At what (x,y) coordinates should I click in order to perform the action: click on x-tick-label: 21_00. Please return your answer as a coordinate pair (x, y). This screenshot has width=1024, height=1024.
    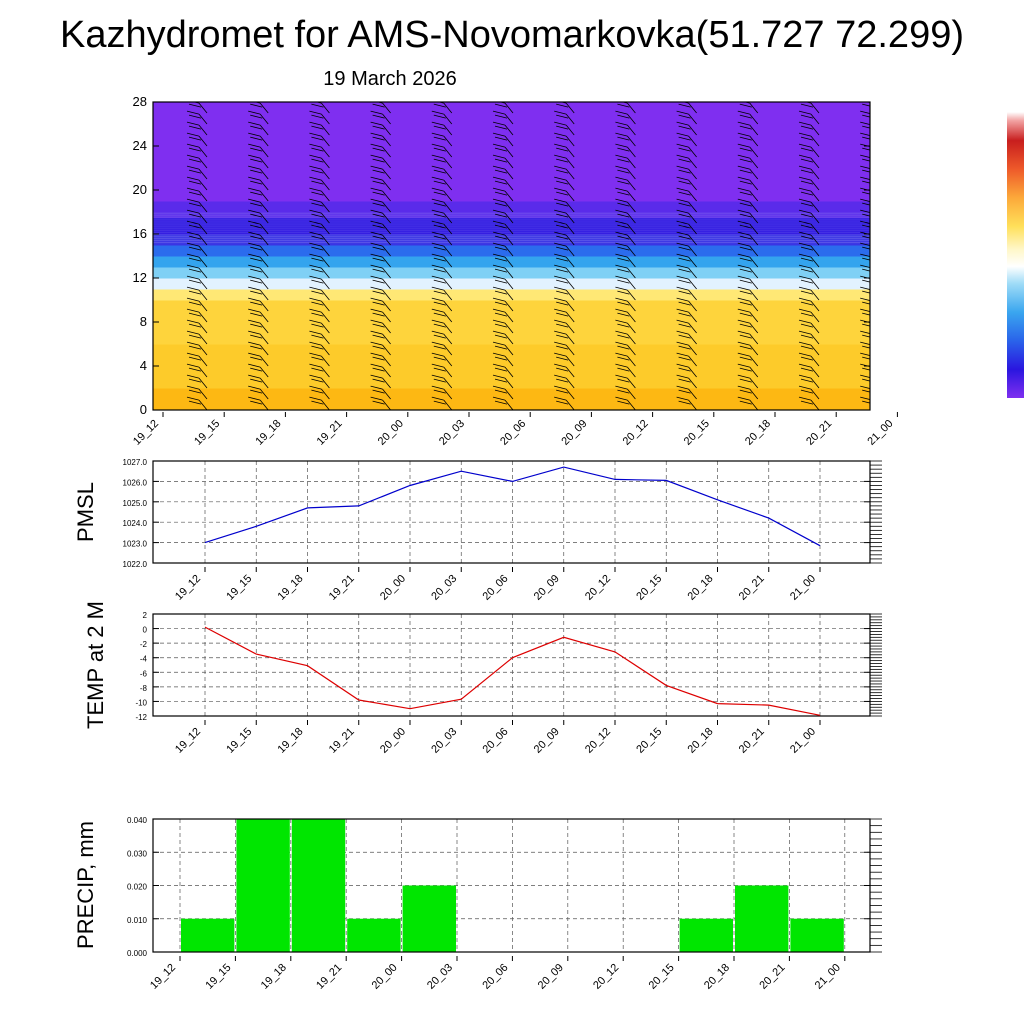
    Looking at the image, I should click on (880, 433).